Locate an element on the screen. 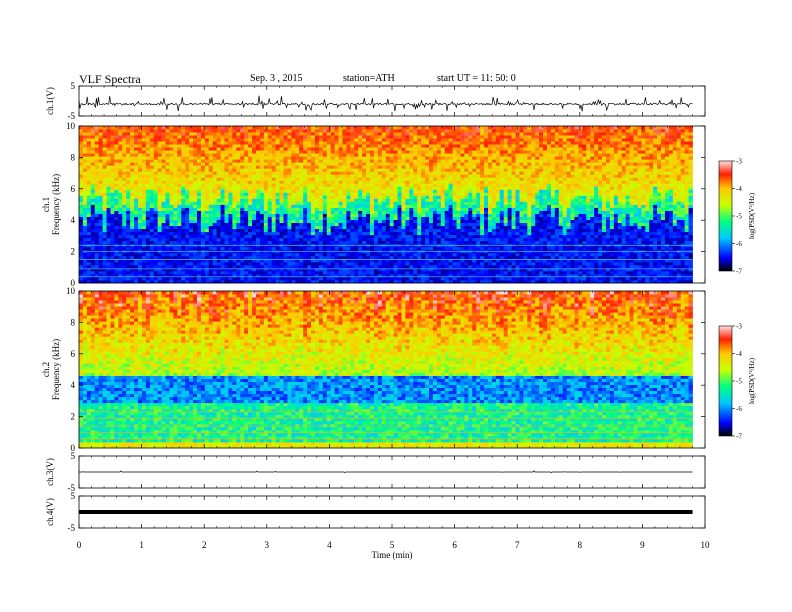  x-tick-label: 5 is located at coordinates (392, 545).